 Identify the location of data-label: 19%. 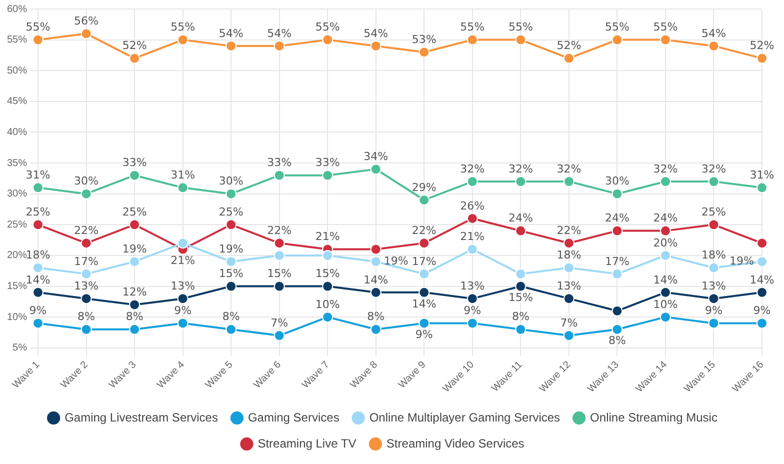
(396, 261).